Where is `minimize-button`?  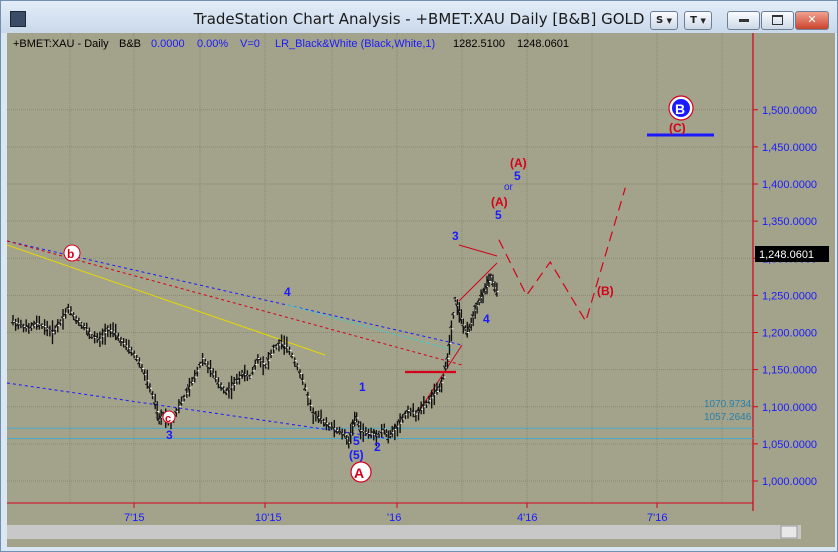 minimize-button is located at coordinates (743, 20).